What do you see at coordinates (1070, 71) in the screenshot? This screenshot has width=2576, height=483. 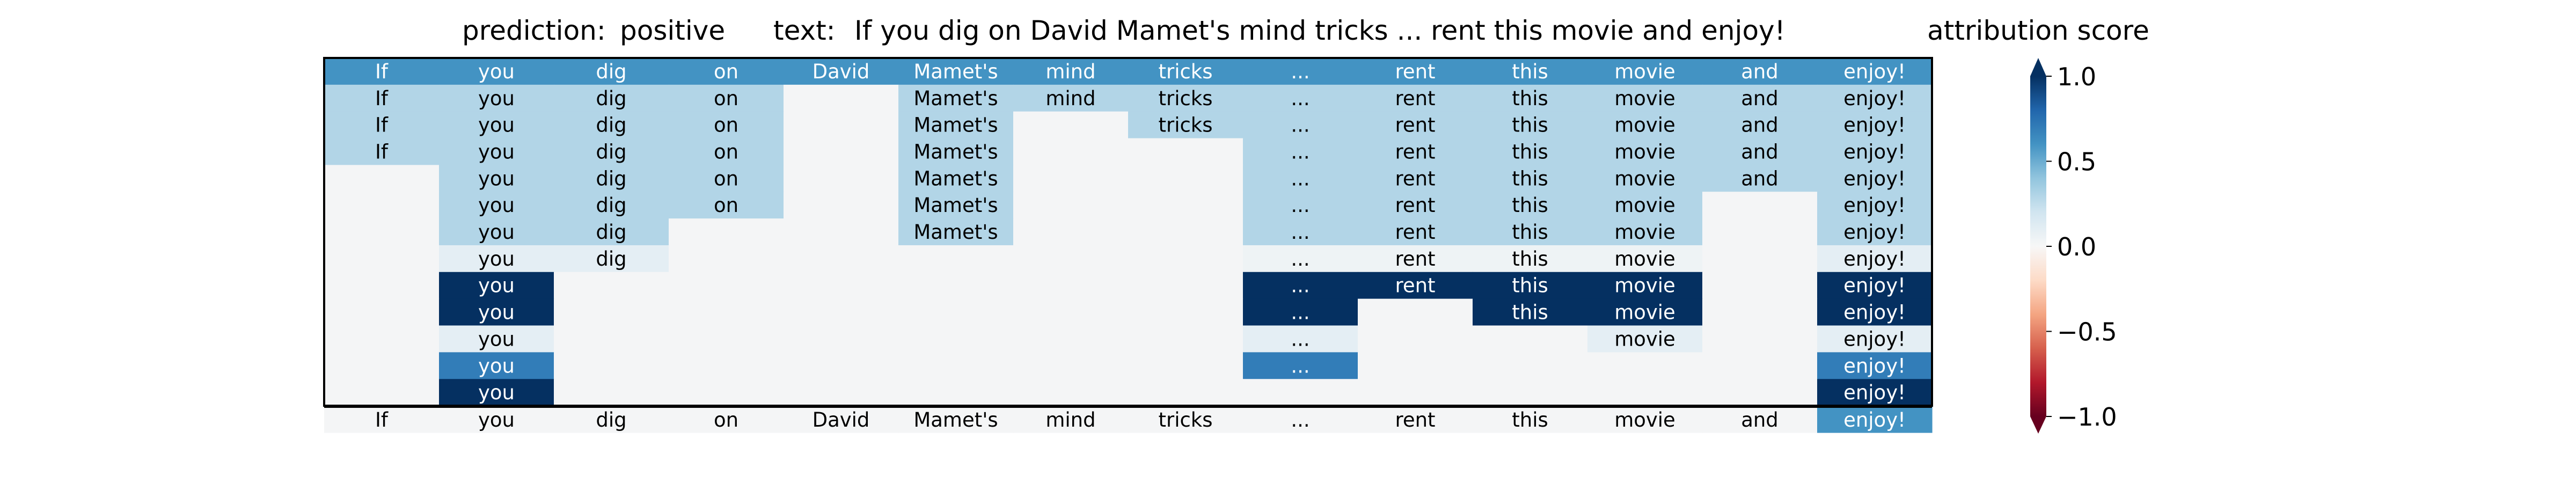 I see `heatmap-token-label: mind` at bounding box center [1070, 71].